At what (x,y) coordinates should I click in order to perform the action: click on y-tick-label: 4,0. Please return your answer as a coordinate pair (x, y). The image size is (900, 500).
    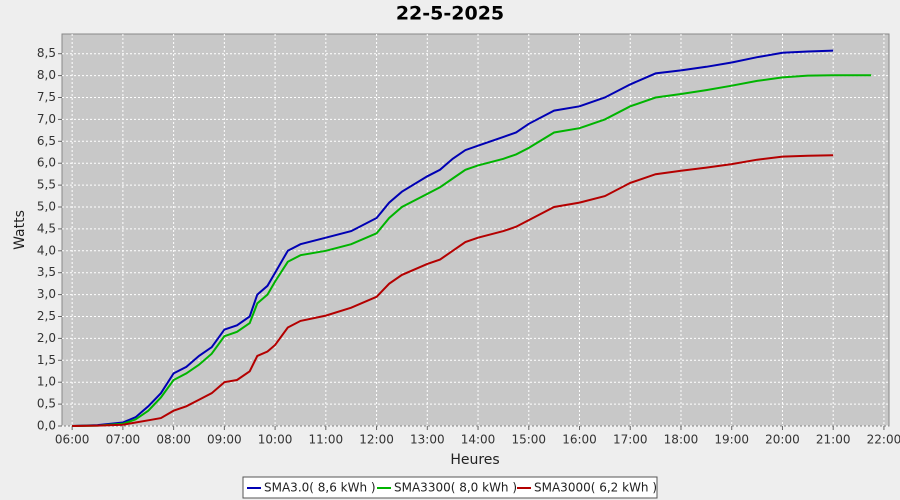
    Looking at the image, I should click on (46, 250).